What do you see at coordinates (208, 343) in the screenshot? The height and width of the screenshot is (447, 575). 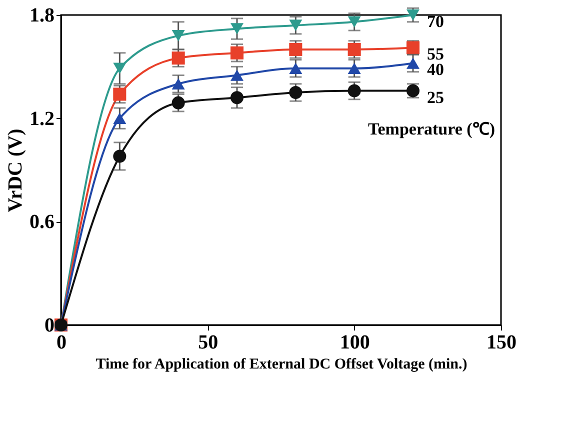 I see `x-tick-label: 50` at bounding box center [208, 343].